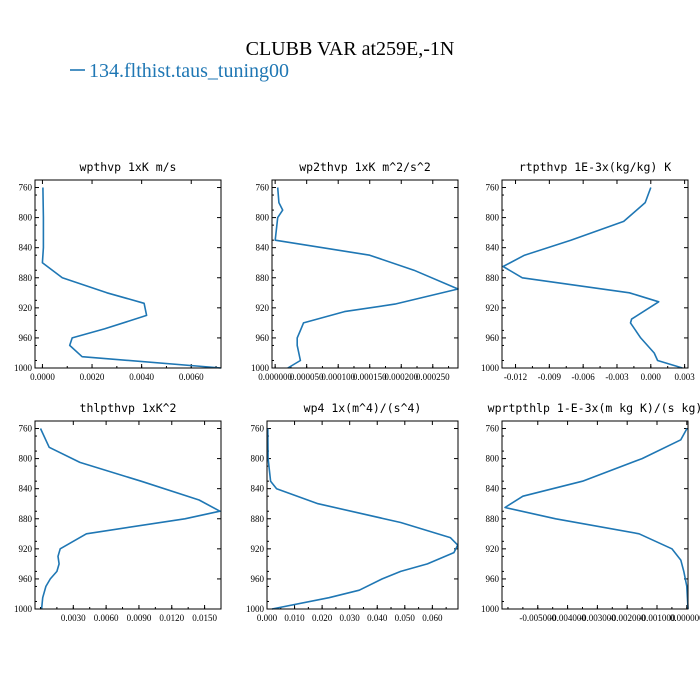 Image resolution: width=700 pixels, height=700 pixels. What do you see at coordinates (42, 377) in the screenshot?
I see `x-tick-label: 0.0000` at bounding box center [42, 377].